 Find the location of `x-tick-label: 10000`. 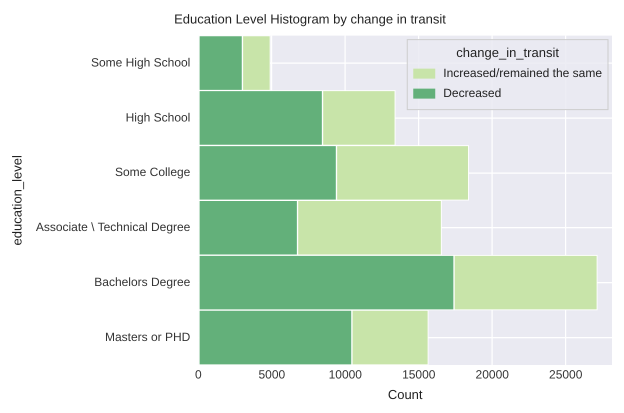

x-tick-label: 10000 is located at coordinates (345, 375).